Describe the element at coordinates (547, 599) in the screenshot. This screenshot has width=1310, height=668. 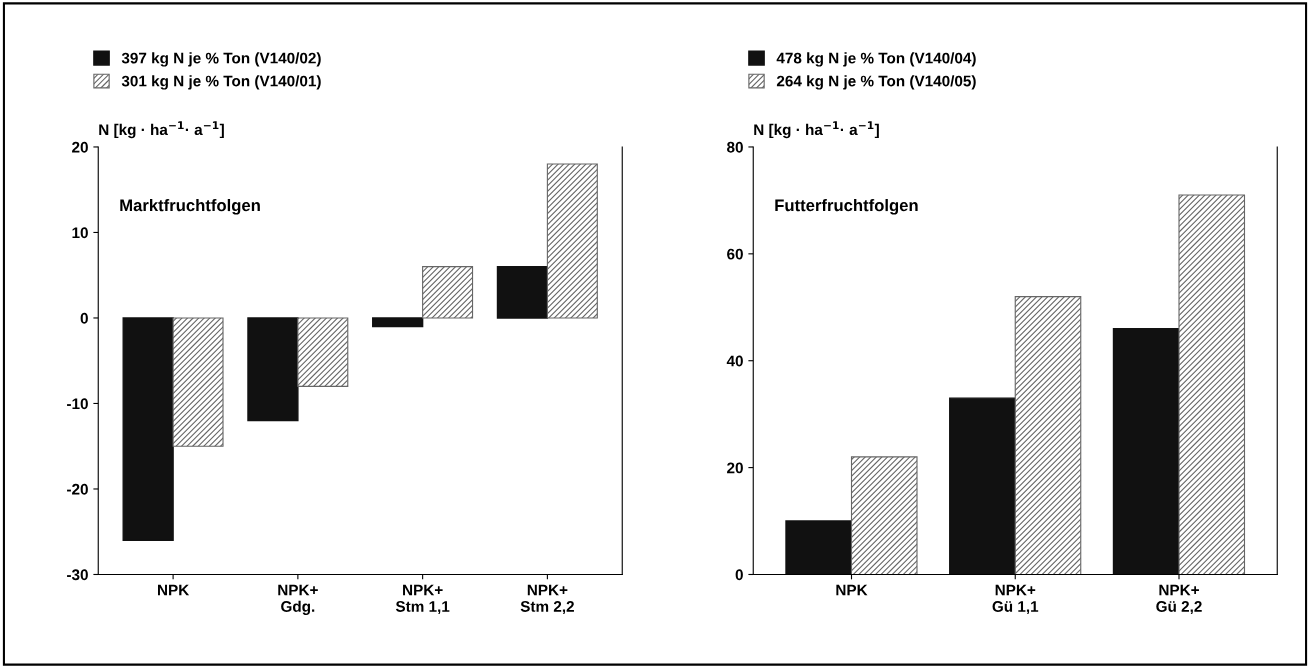
I see `x-tick-label: NPK+ Stm 2,2` at that location.